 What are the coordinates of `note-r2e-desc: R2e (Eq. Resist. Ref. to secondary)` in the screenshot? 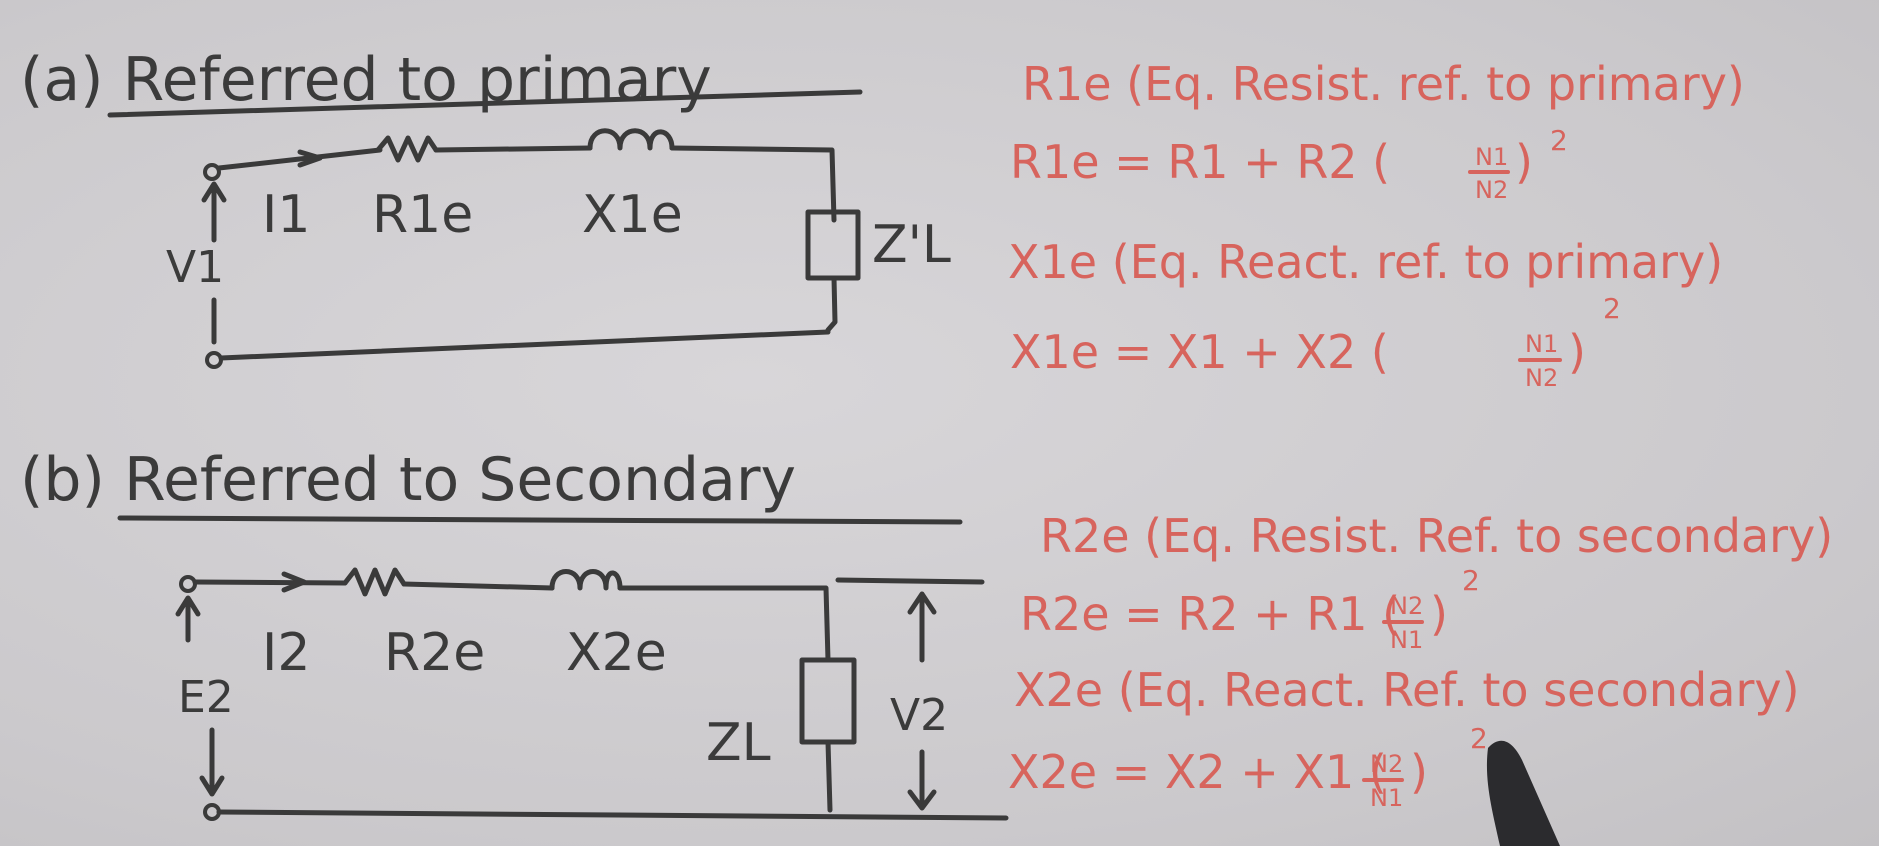 It's located at (1436, 536).